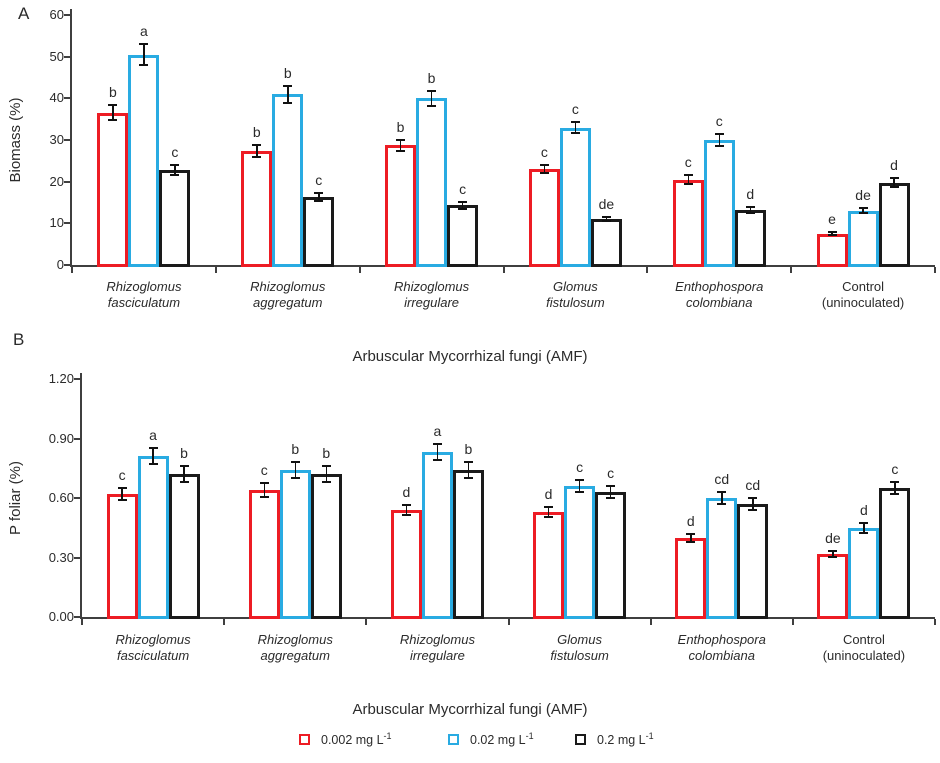 Image resolution: width=940 pixels, height=763 pixels. Describe the element at coordinates (437, 431) in the screenshot. I see `sig-letter: a` at that location.